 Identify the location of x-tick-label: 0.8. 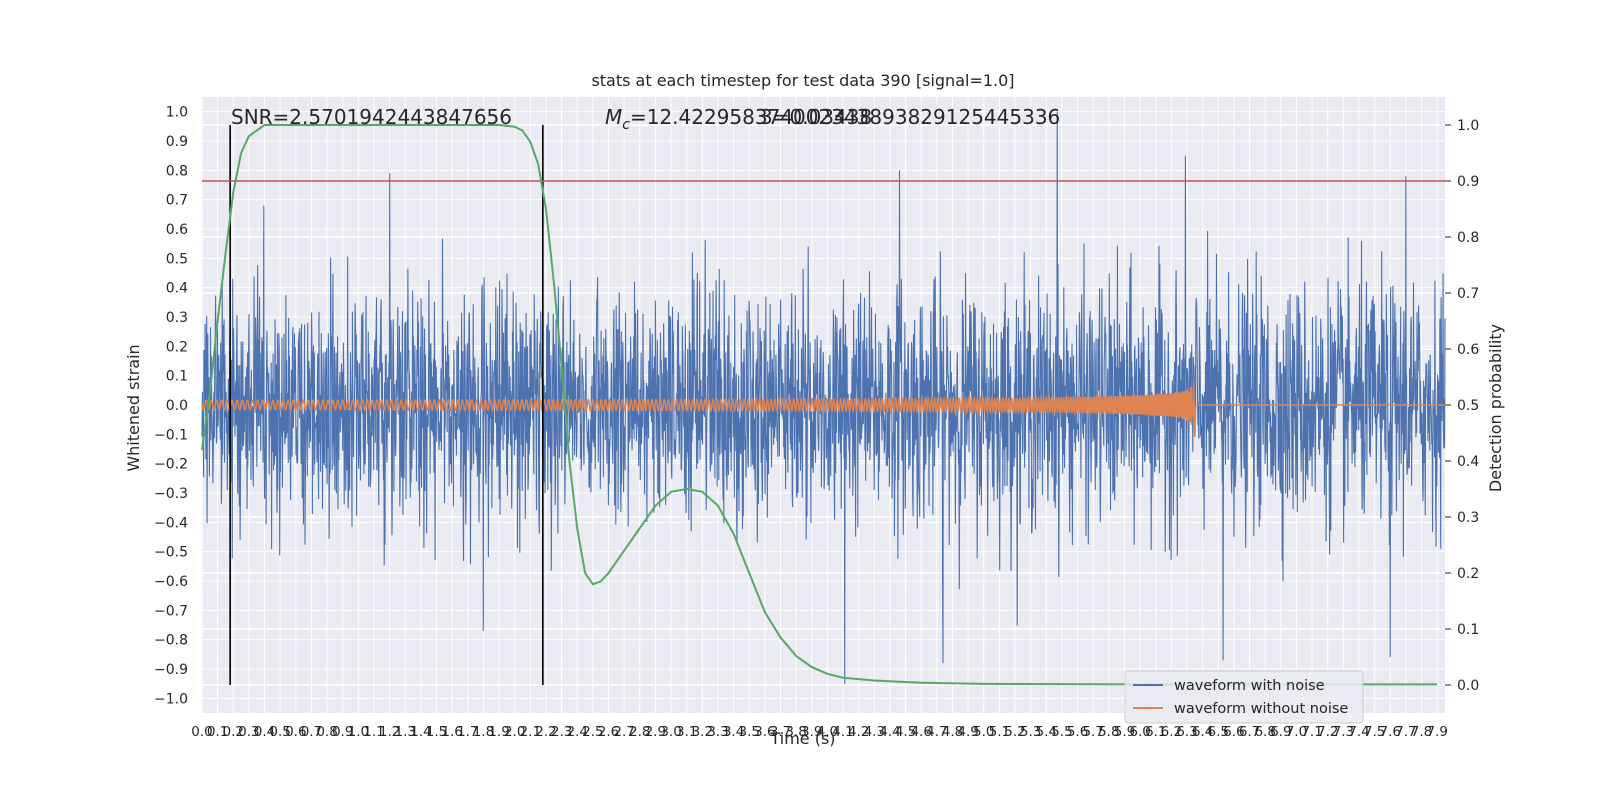
(326, 732).